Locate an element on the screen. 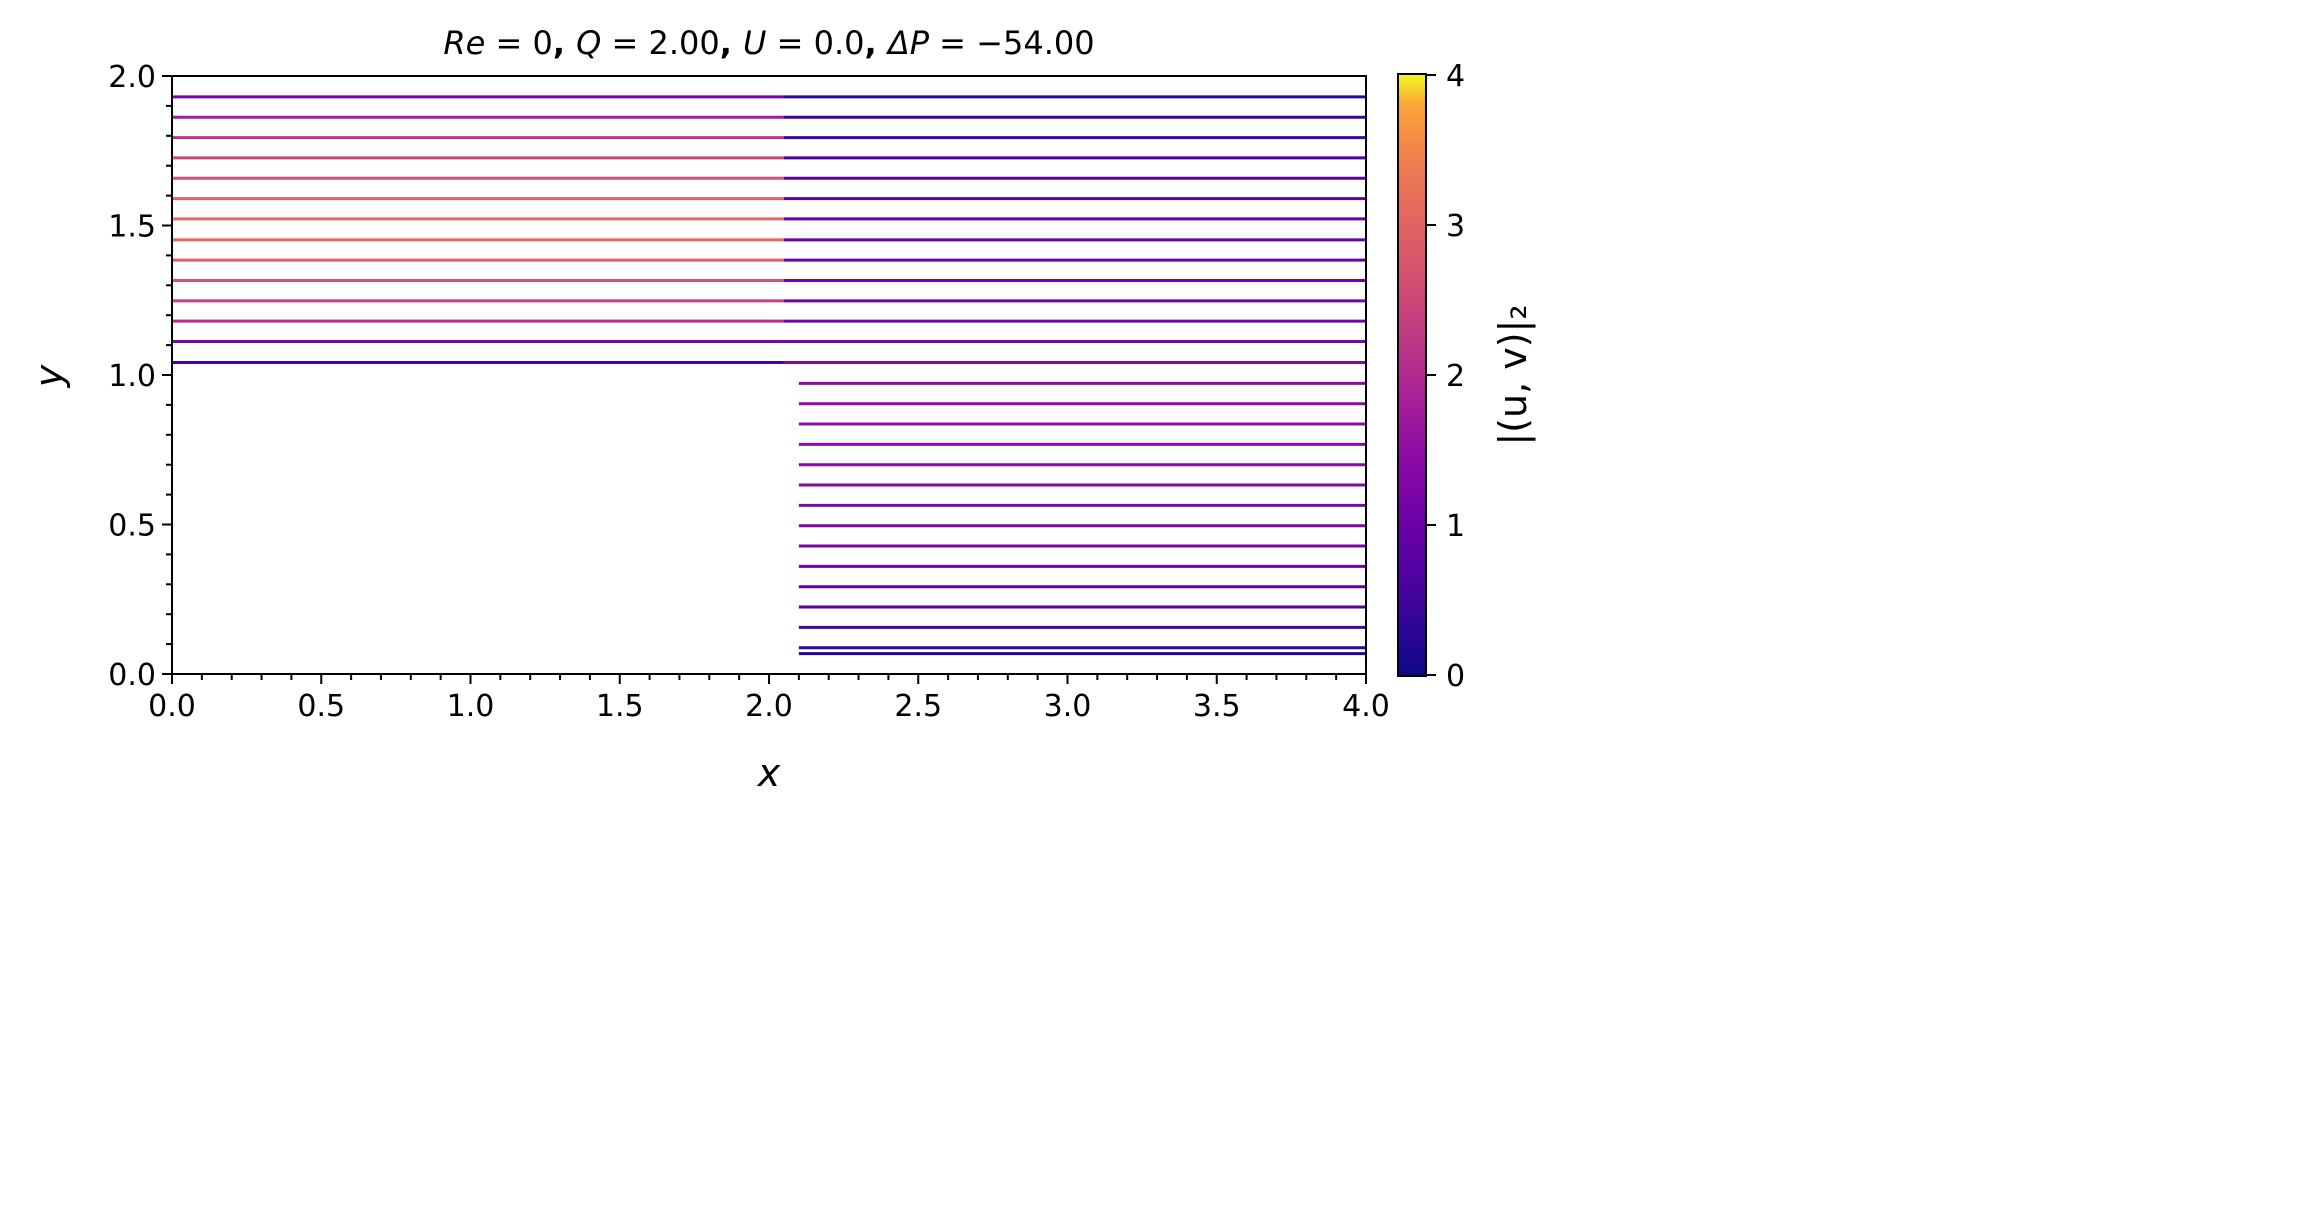  colorbar-tick-label: 1 is located at coordinates (1455, 526).